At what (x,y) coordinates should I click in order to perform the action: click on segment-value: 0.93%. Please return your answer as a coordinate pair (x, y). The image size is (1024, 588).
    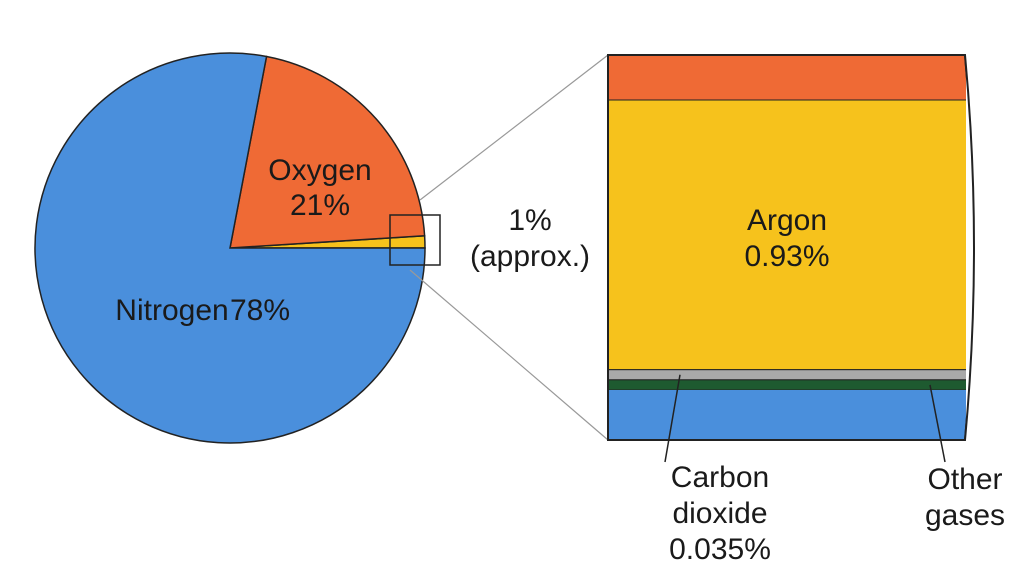
    Looking at the image, I should click on (786, 256).